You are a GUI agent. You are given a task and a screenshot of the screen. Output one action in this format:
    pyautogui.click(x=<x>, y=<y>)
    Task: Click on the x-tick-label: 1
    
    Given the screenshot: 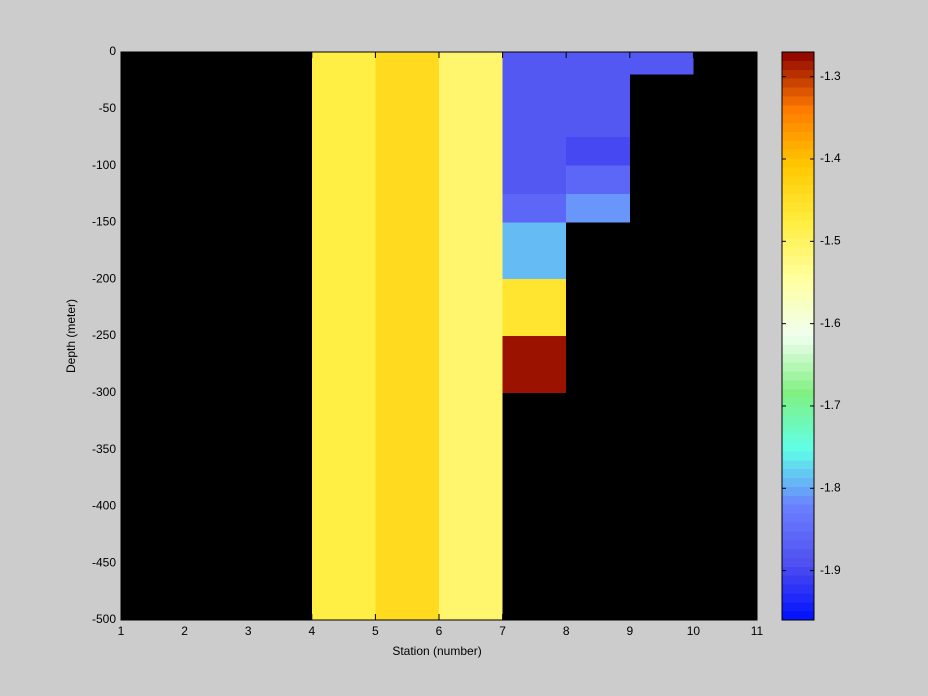 What is the action you would take?
    pyautogui.click(x=121, y=631)
    